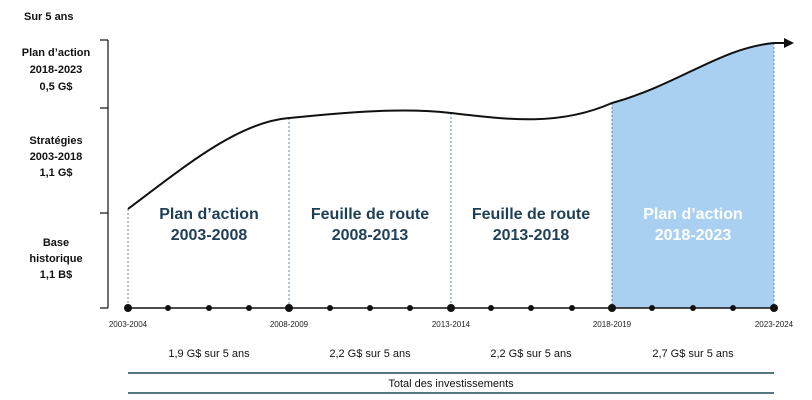  What do you see at coordinates (55, 87) in the screenshot?
I see `left-section-line: 0,5 G$` at bounding box center [55, 87].